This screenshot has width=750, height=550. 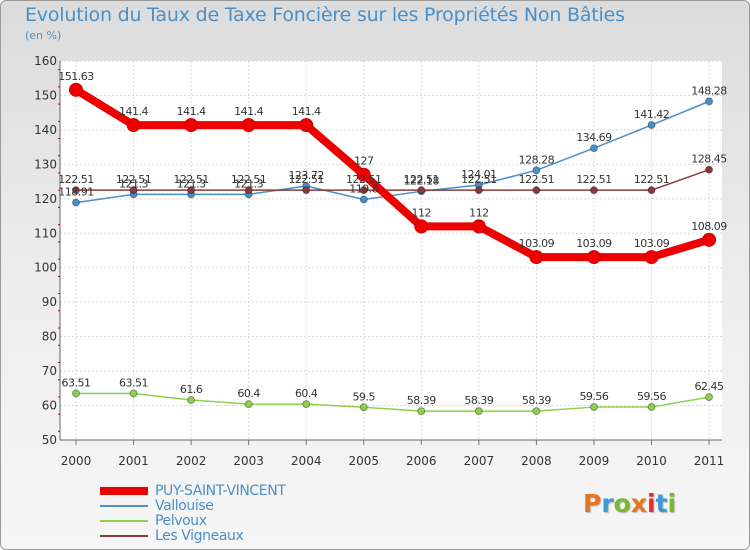 What do you see at coordinates (421, 461) in the screenshot?
I see `x-tick-label: 2006` at bounding box center [421, 461].